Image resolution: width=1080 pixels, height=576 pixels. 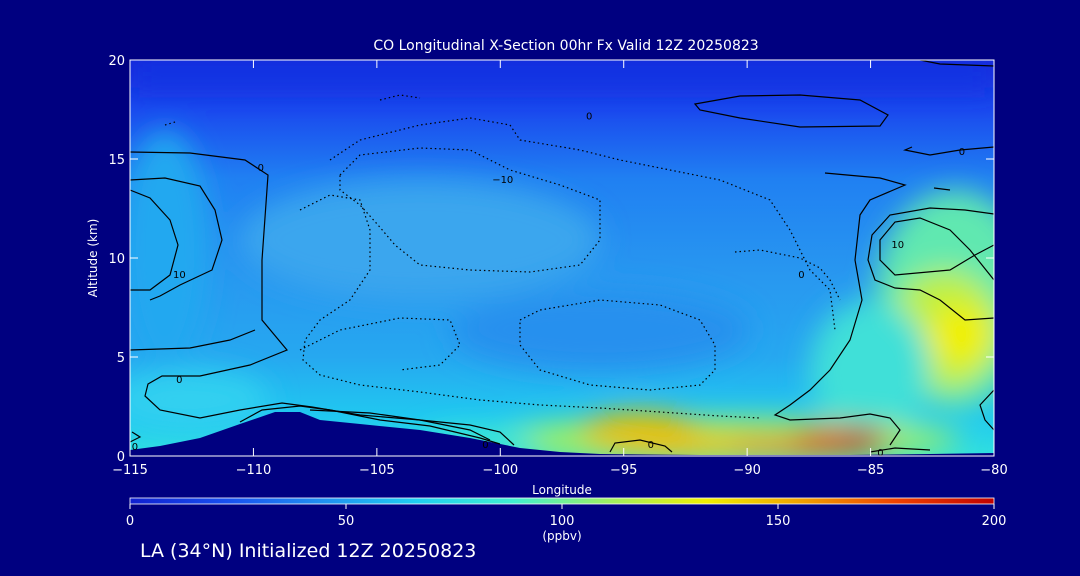 I want to click on colorbar-tick-label: 0, so click(x=130, y=521).